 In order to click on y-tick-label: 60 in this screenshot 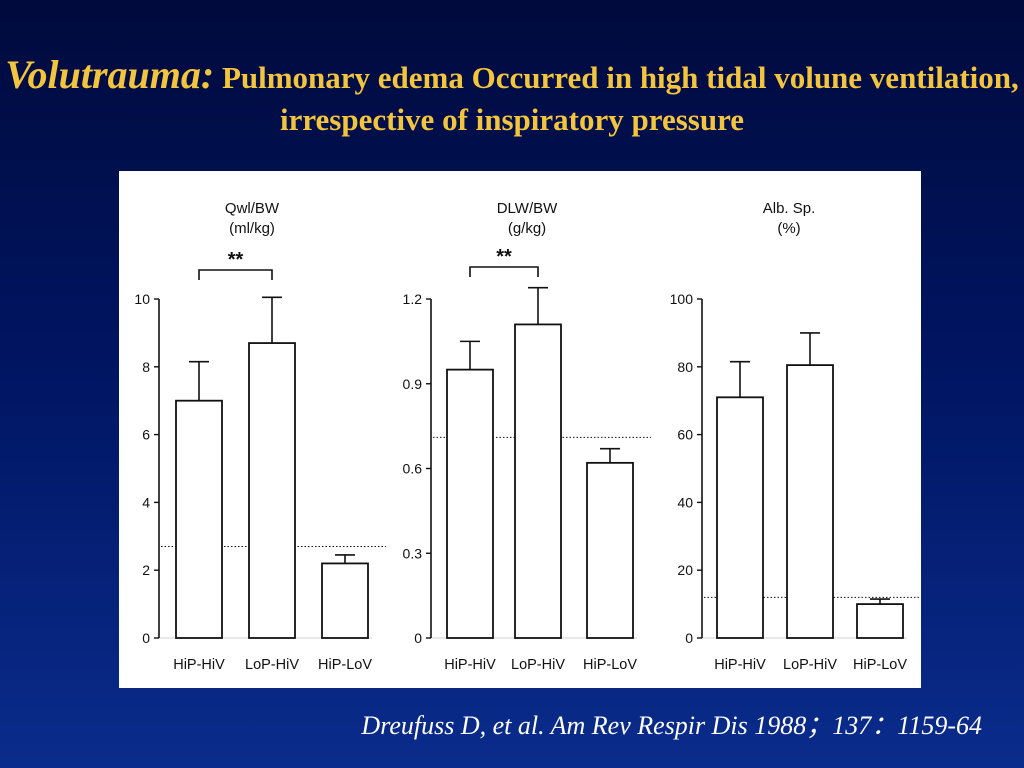, I will do `click(685, 435)`.